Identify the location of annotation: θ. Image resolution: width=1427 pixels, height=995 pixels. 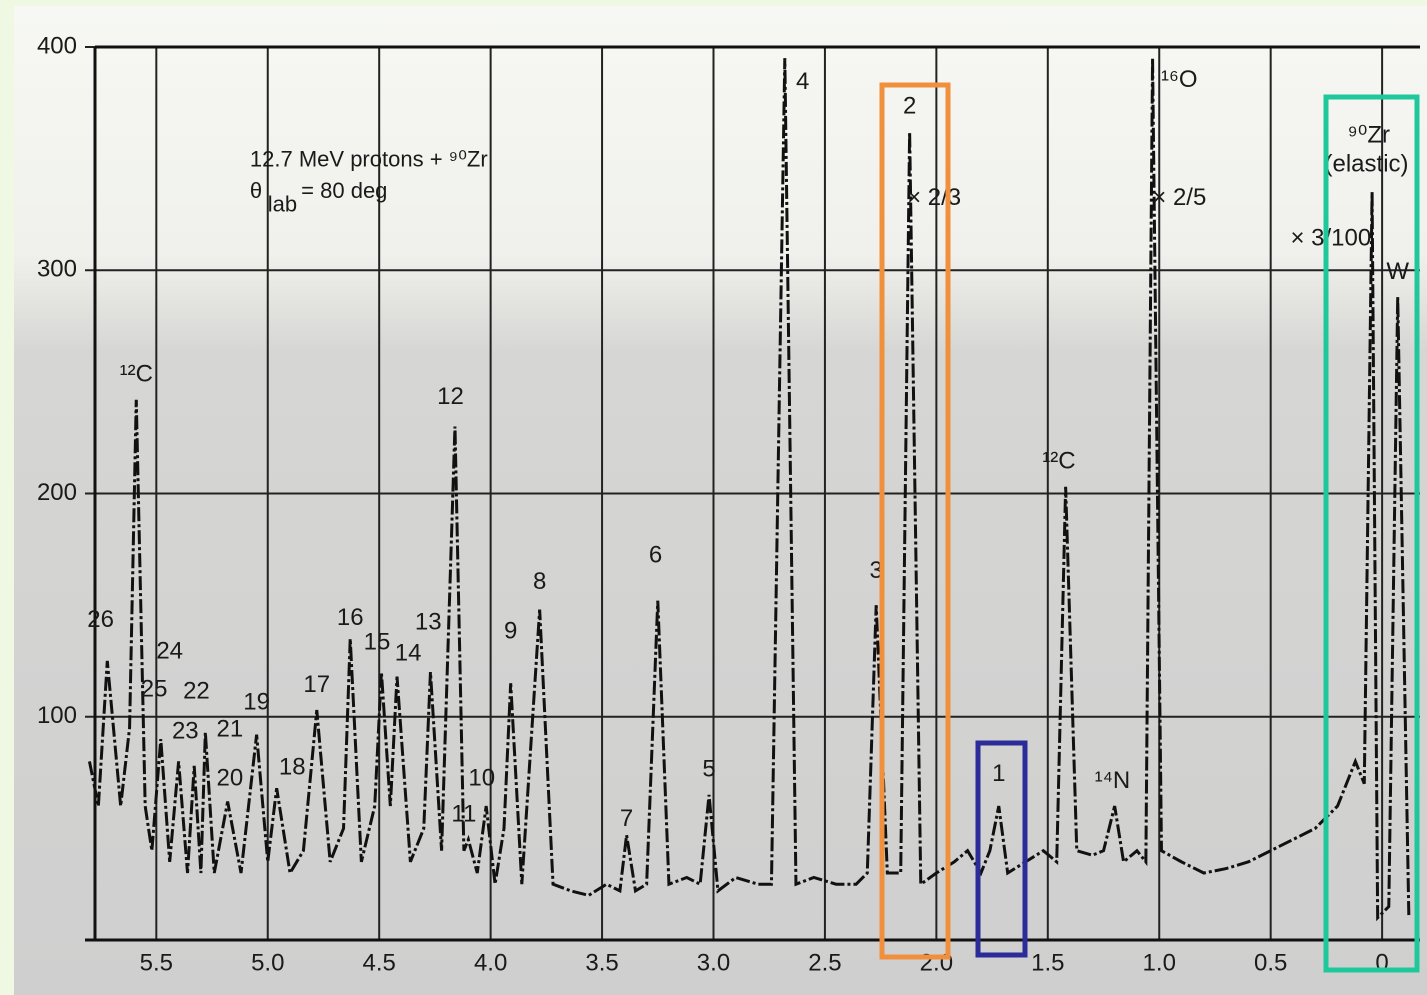
(256, 190).